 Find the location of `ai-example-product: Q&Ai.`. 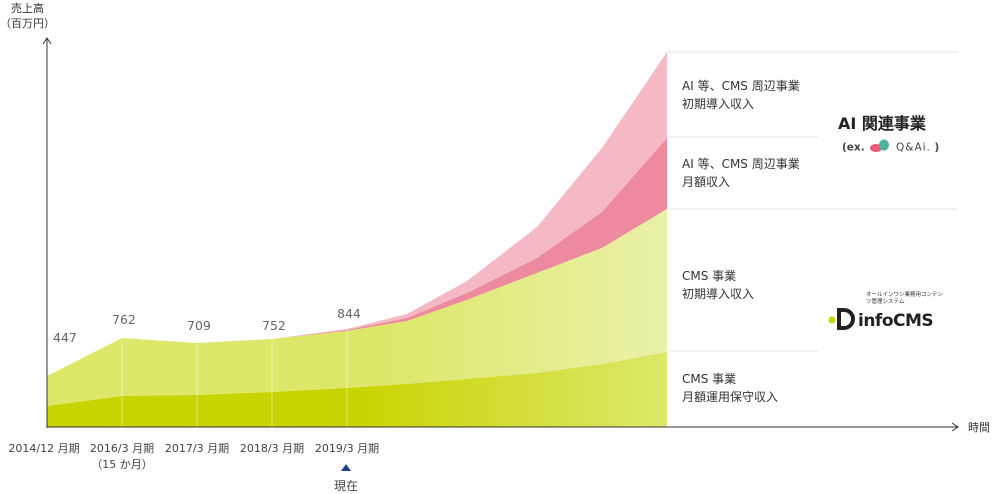

ai-example-product: Q&Ai. is located at coordinates (913, 147).